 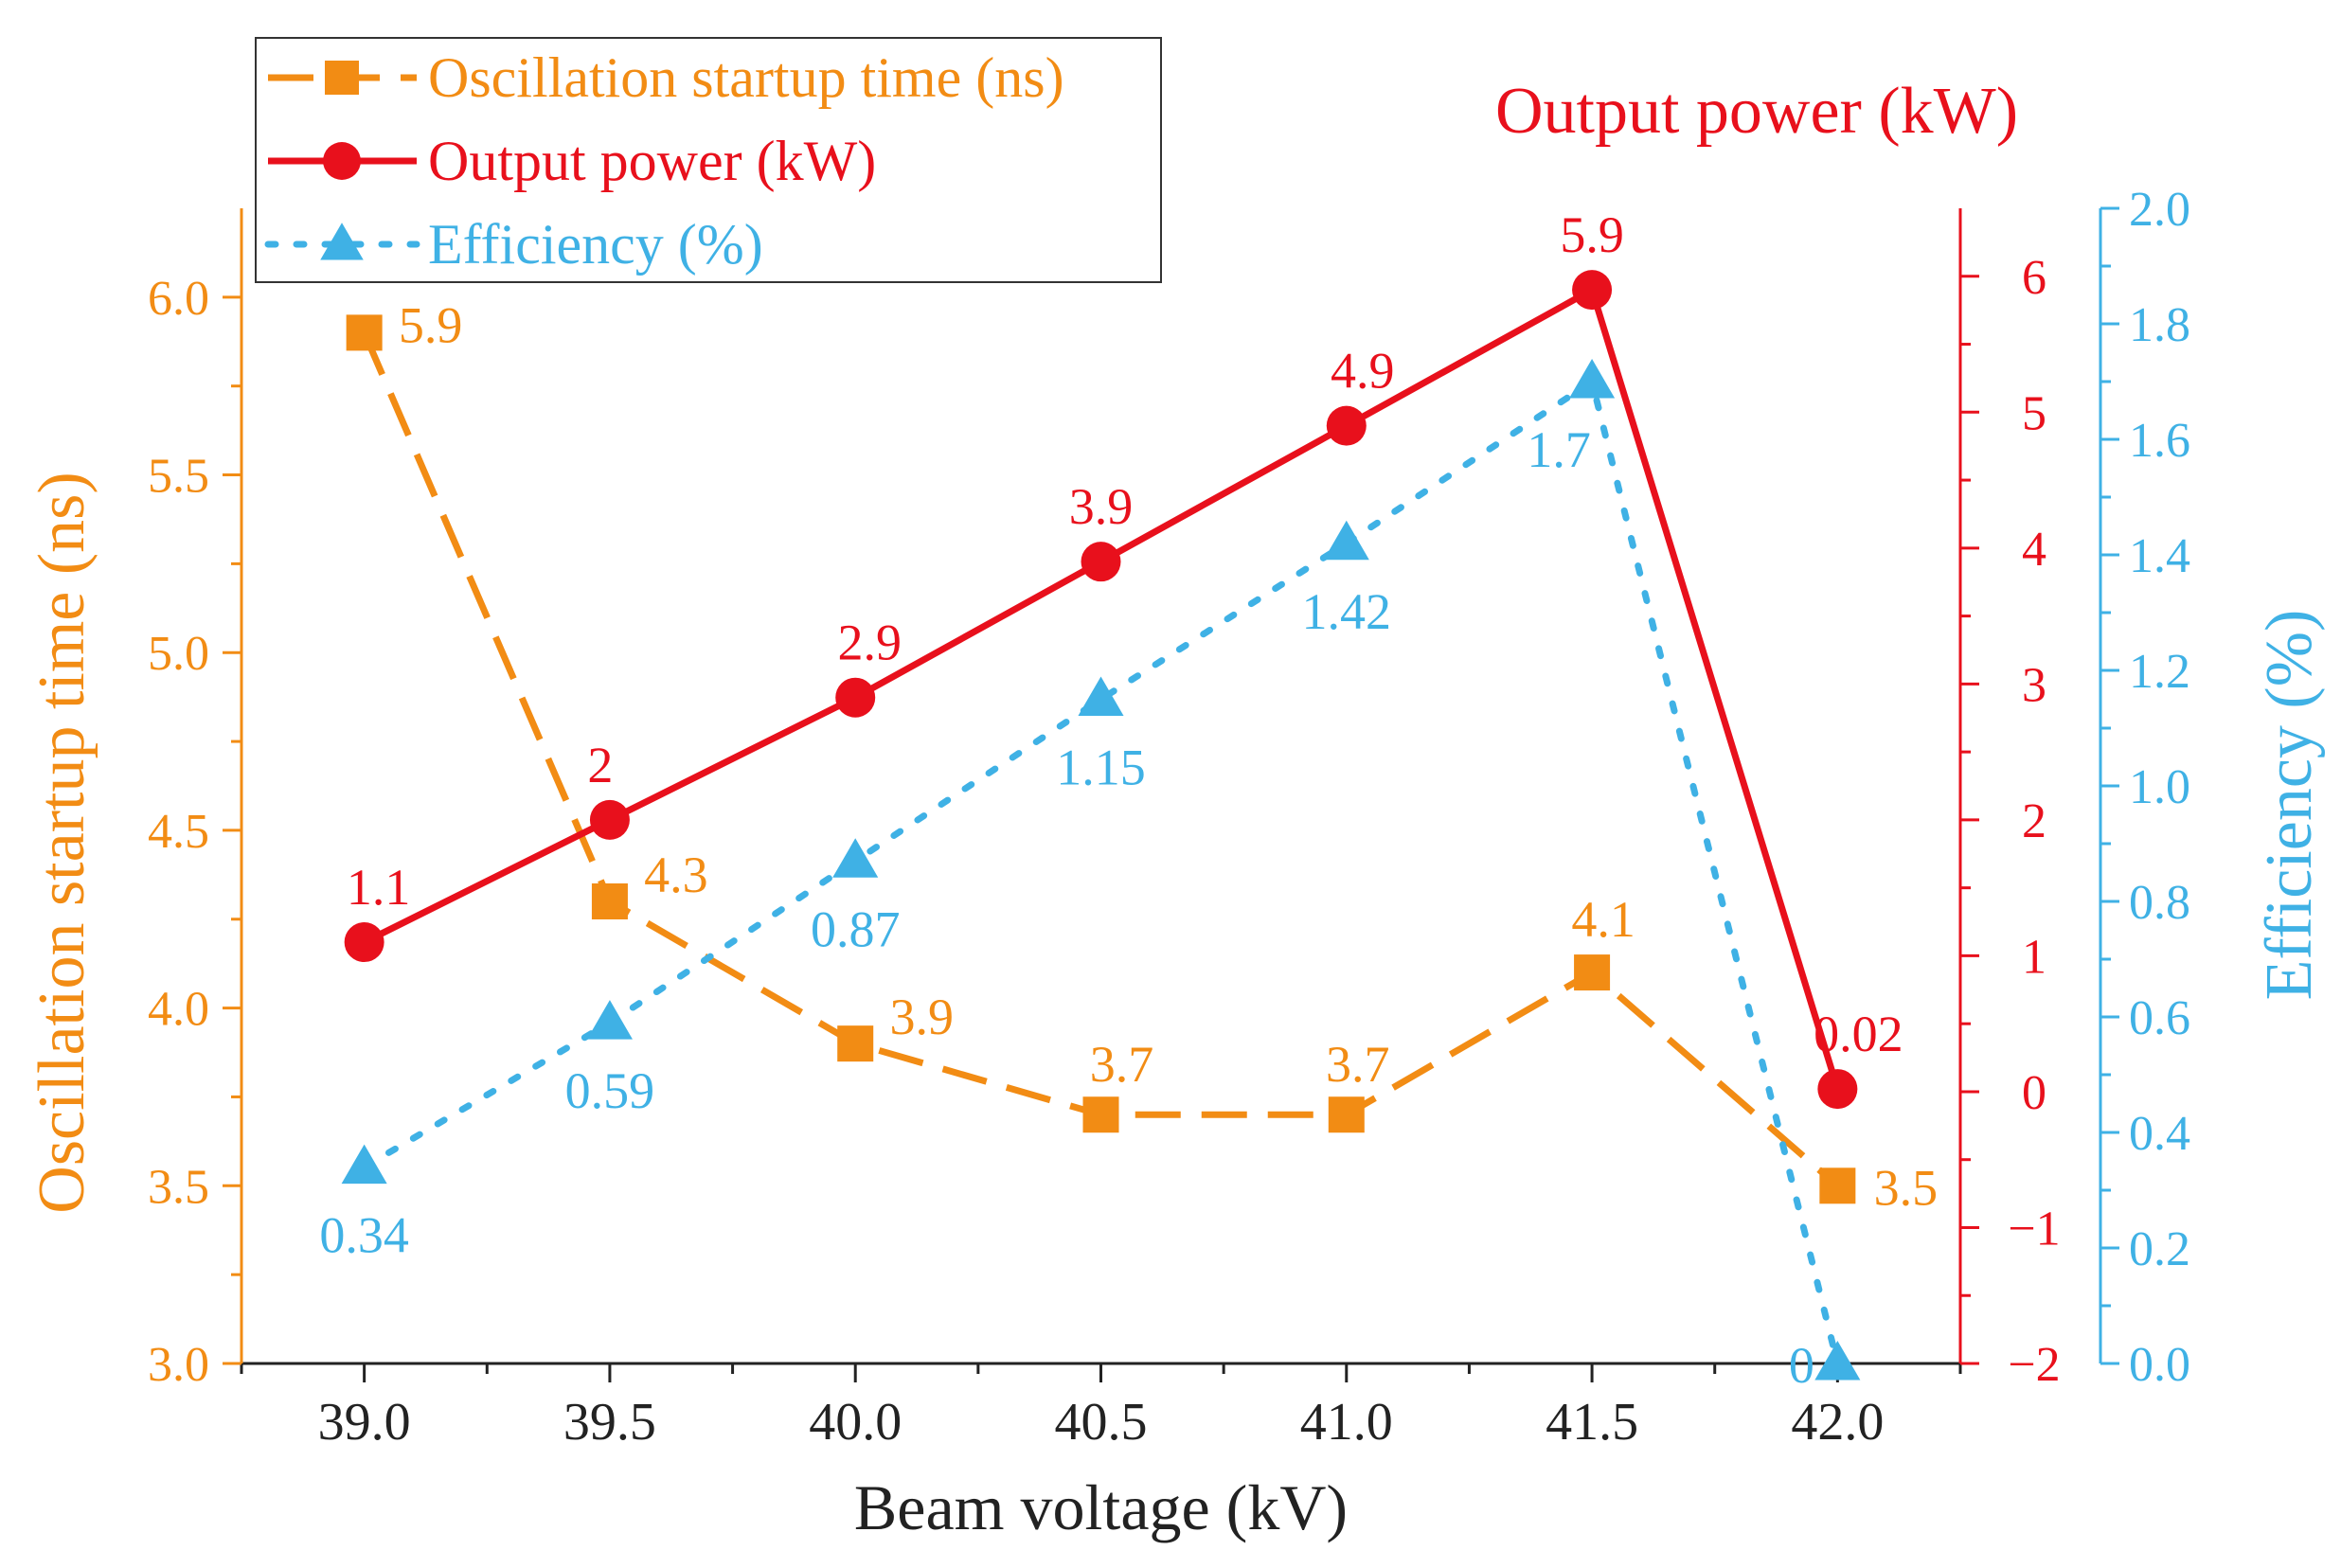 I want to click on data-label: 4.3, so click(x=676, y=874).